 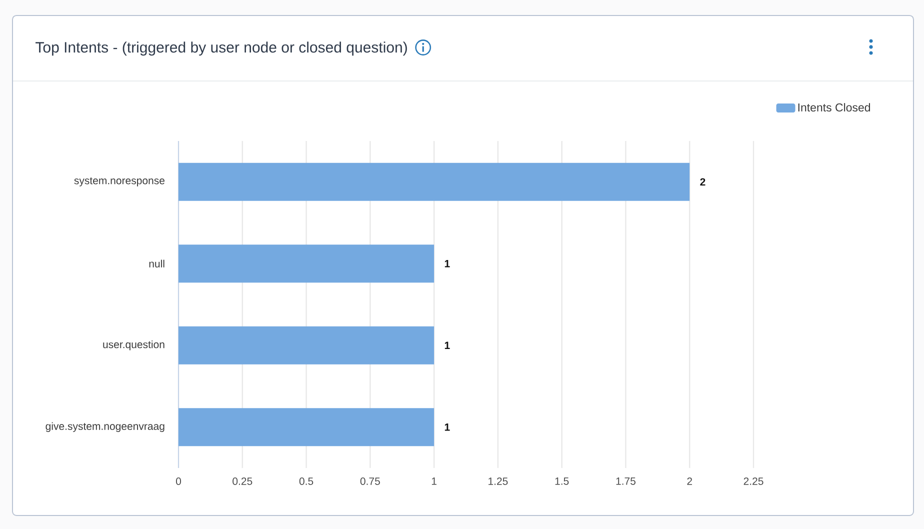 What do you see at coordinates (834, 107) in the screenshot?
I see `legend-label: Intents Closed` at bounding box center [834, 107].